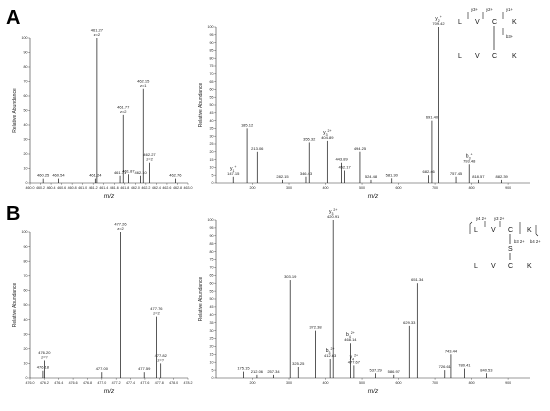 Image resolution: width=550 pixels, height=411 pixels. What do you see at coordinates (97, 30) in the screenshot?
I see `peak-label-461-27: 461.27` at bounding box center [97, 30].